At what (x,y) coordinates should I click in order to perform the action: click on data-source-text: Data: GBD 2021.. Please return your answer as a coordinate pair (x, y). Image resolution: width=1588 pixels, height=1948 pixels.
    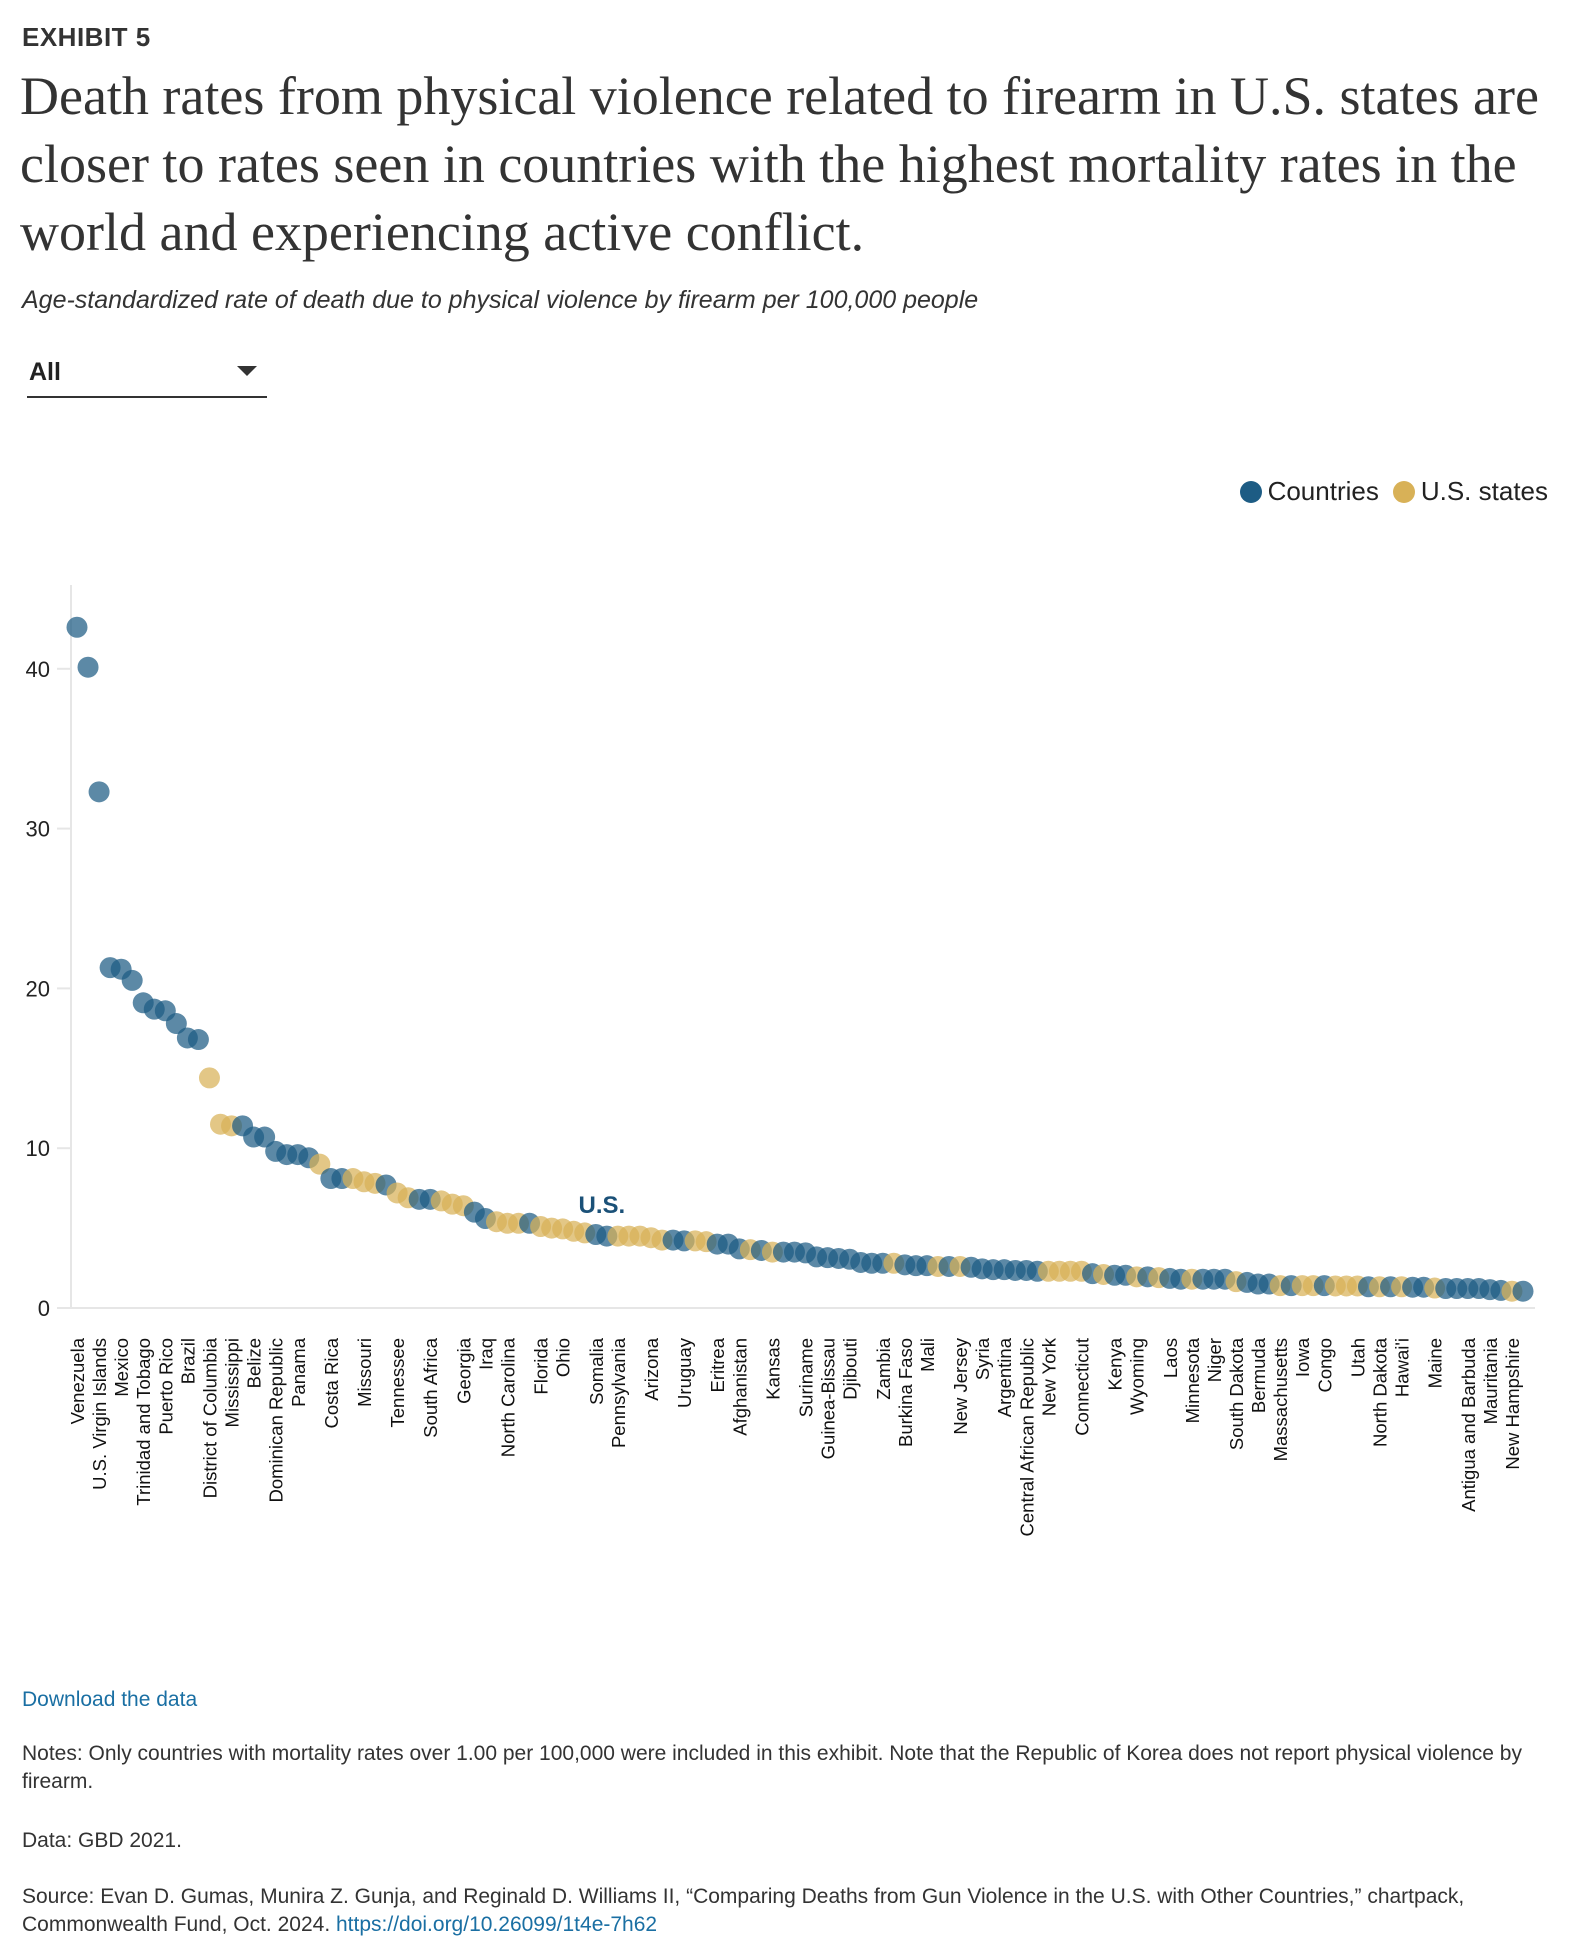
    Looking at the image, I should click on (102, 1840).